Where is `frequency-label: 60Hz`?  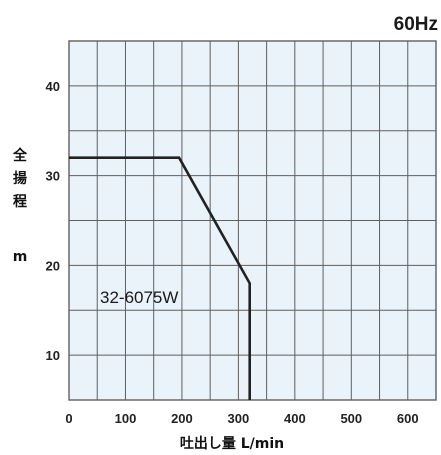 frequency-label: 60Hz is located at coordinates (416, 24).